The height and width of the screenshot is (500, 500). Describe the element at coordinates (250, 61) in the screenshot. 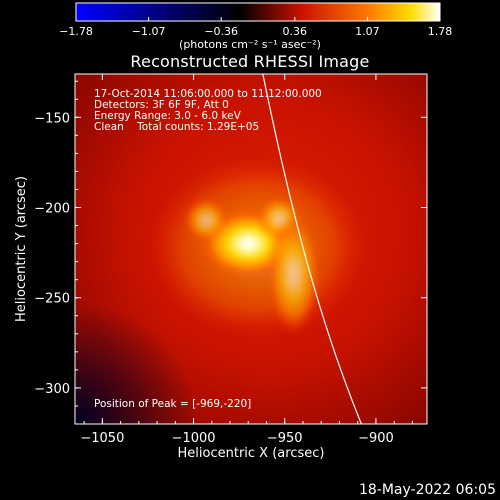

I see `plot-title: Reconstructed RHESSI Image` at that location.